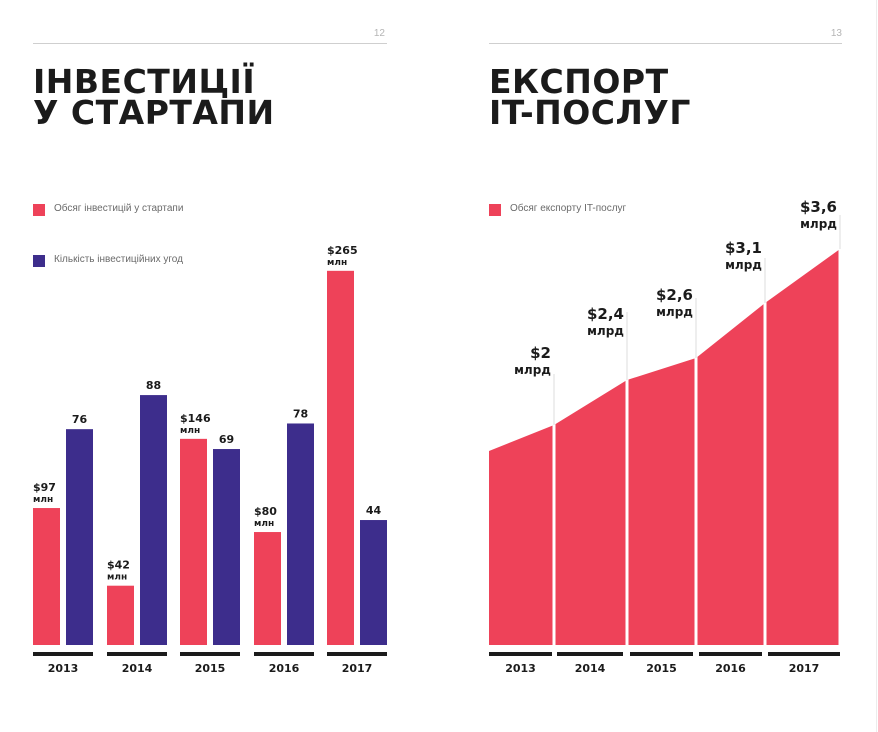  I want to click on title-line-2: У СТАРТАПИ, so click(154, 112).